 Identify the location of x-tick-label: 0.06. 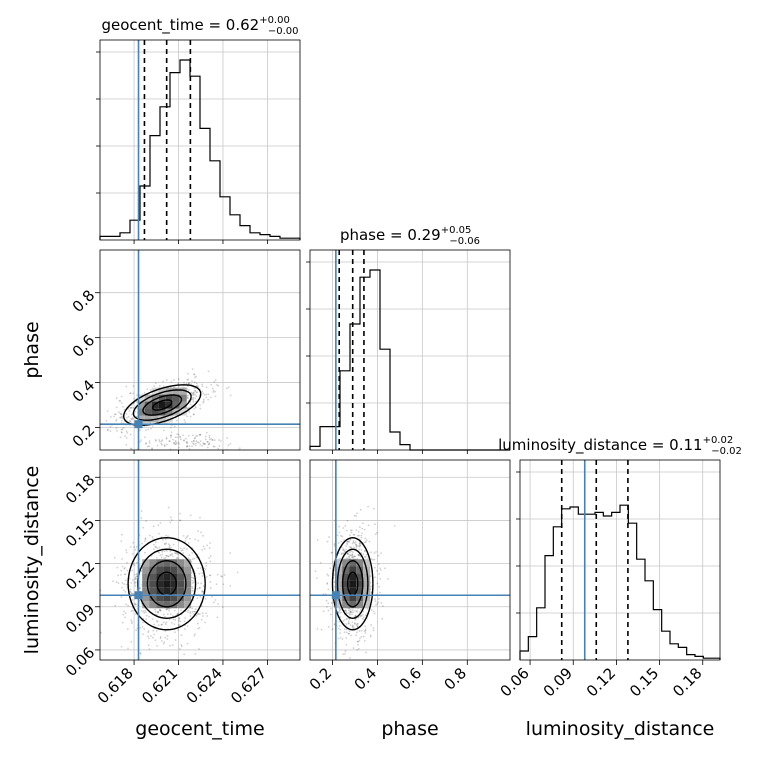
(515, 682).